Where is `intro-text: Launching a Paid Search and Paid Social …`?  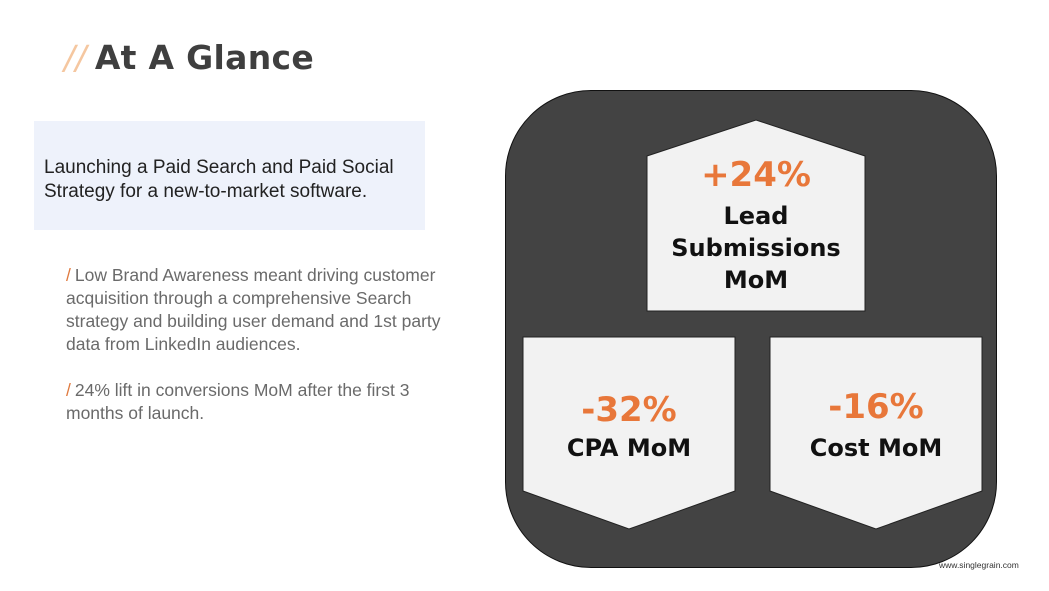
intro-text: Launching a Paid Search and Paid Social … is located at coordinates (219, 179).